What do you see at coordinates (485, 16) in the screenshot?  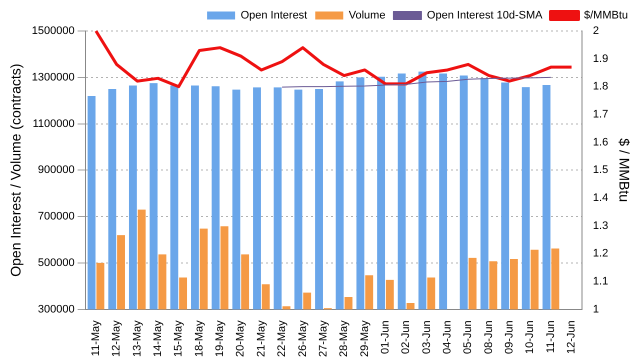 I see `legend-label: Open Interest 10d-SMA` at bounding box center [485, 16].